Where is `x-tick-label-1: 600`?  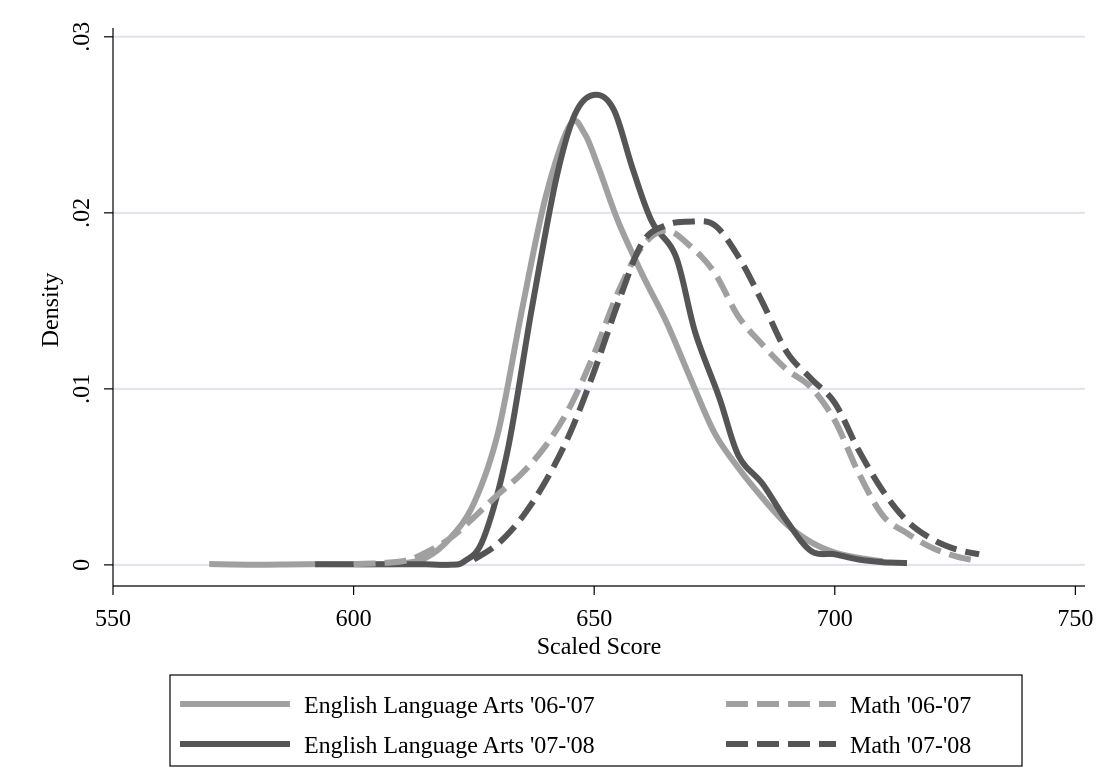 x-tick-label-1: 600 is located at coordinates (354, 619).